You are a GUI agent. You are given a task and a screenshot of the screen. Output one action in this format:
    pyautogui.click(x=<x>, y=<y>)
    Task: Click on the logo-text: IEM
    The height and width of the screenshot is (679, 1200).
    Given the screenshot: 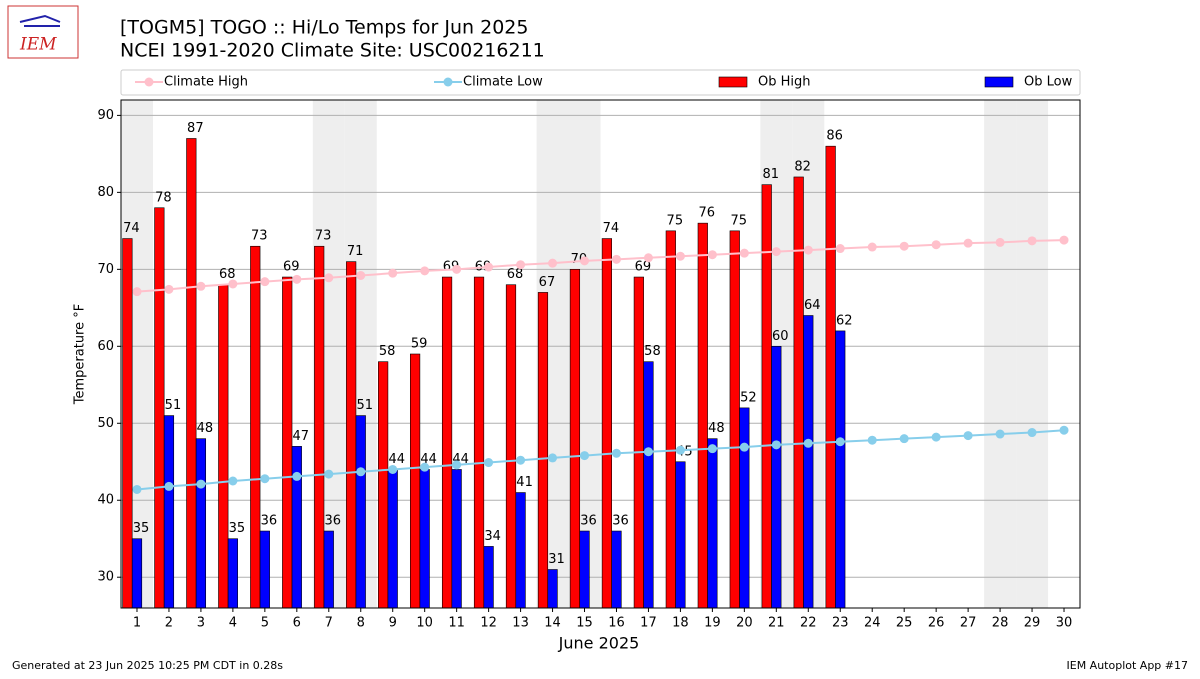 What is the action you would take?
    pyautogui.click(x=38, y=45)
    